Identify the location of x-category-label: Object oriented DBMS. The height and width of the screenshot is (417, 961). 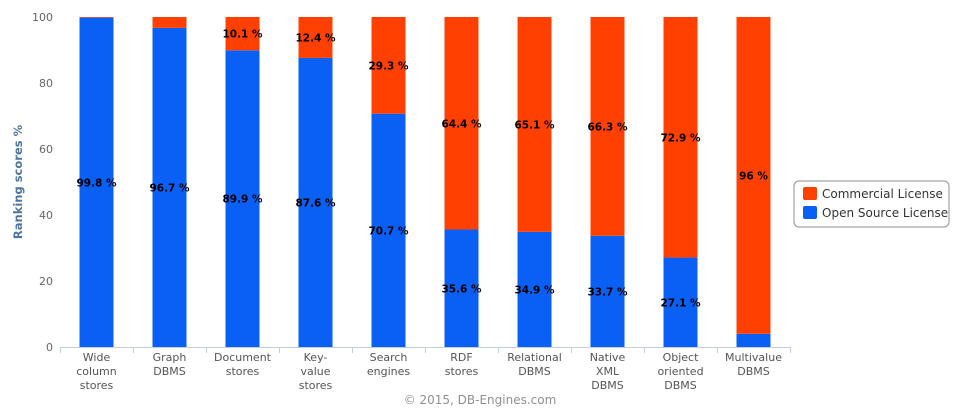
(680, 371).